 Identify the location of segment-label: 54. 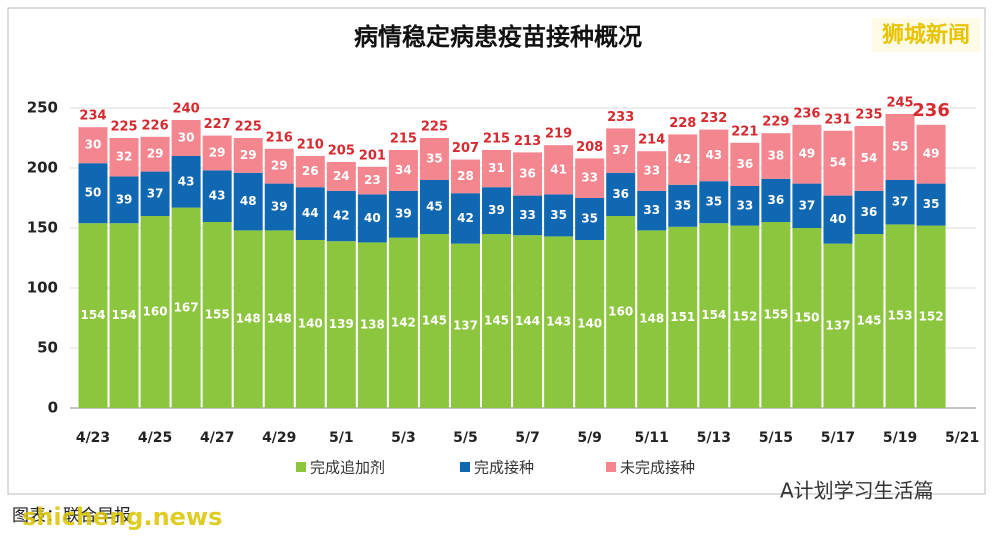
(838, 163).